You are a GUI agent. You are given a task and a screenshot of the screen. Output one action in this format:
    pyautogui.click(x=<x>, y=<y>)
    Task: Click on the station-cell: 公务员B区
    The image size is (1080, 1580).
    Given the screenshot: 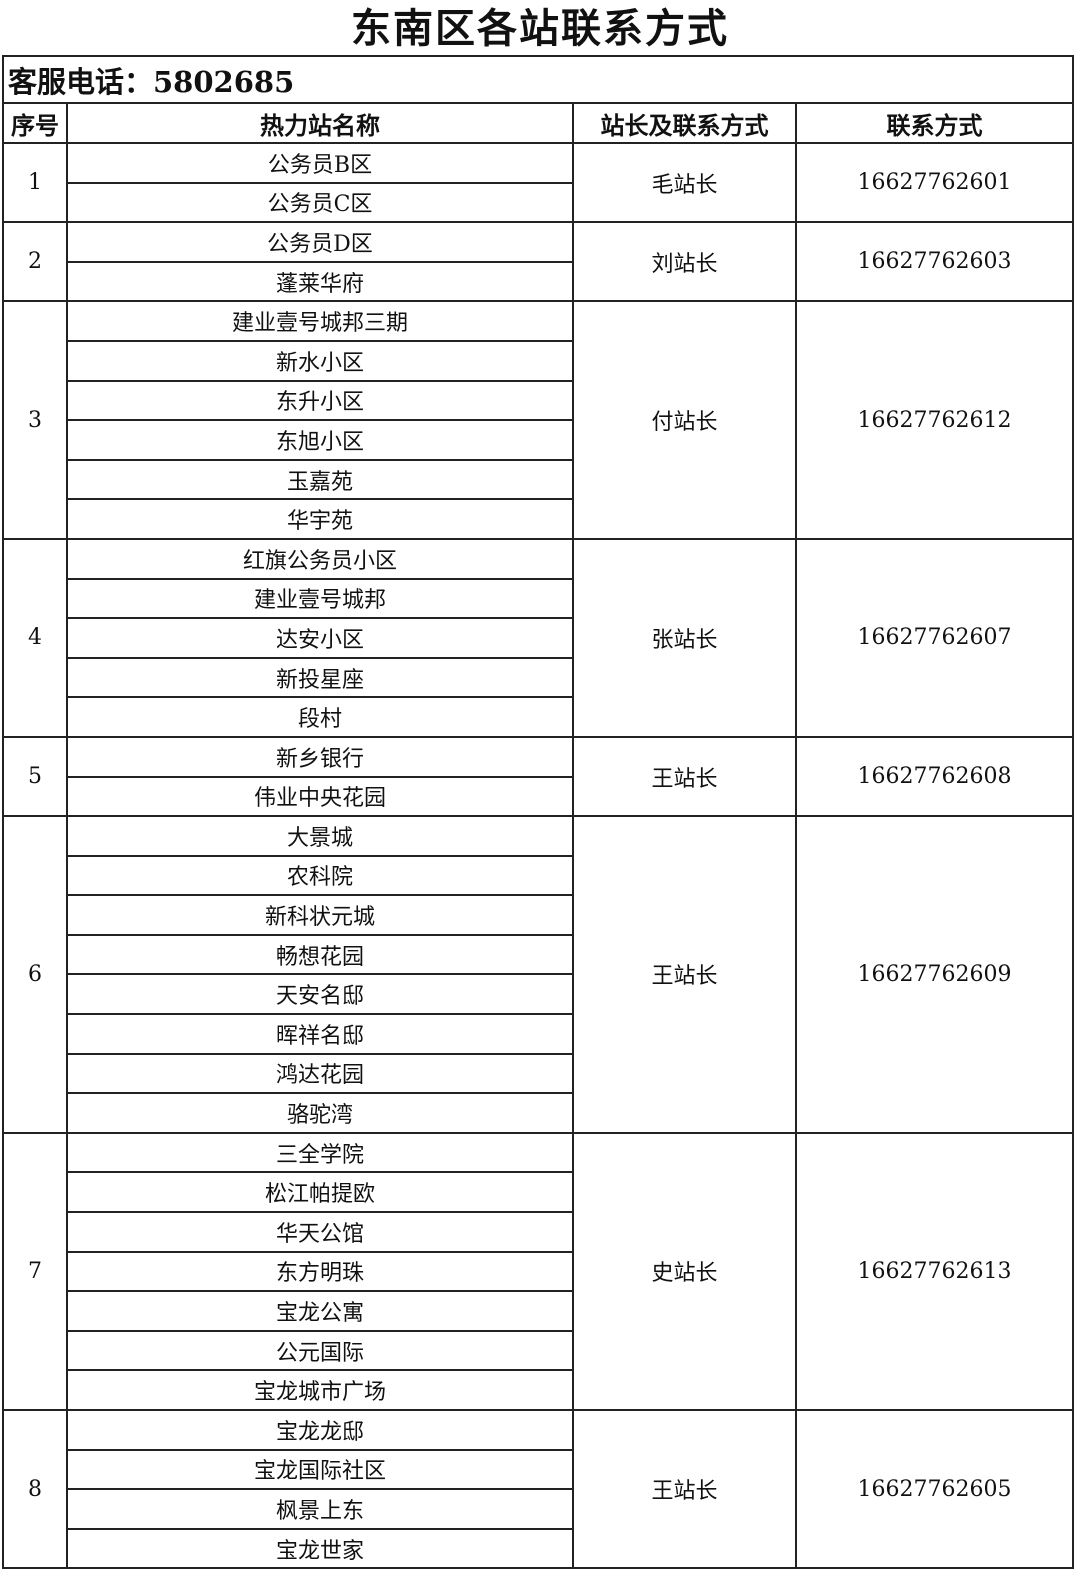 What is the action you would take?
    pyautogui.click(x=320, y=163)
    